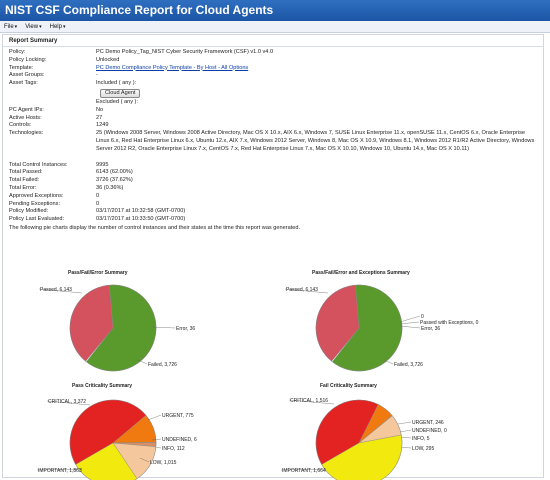  What do you see at coordinates (273, 41) in the screenshot?
I see `section-heading: Report Summary` at bounding box center [273, 41].